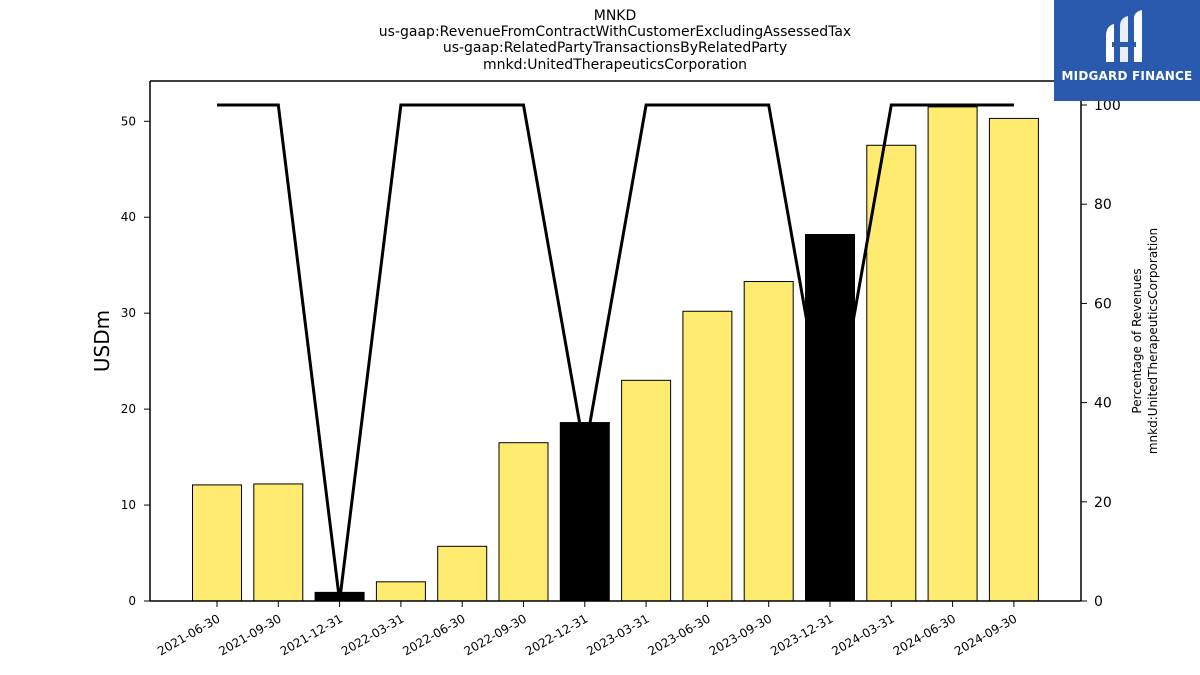 Image resolution: width=1200 pixels, height=675 pixels. Describe the element at coordinates (1107, 106) in the screenshot. I see `y-right-tick-label: 100` at that location.